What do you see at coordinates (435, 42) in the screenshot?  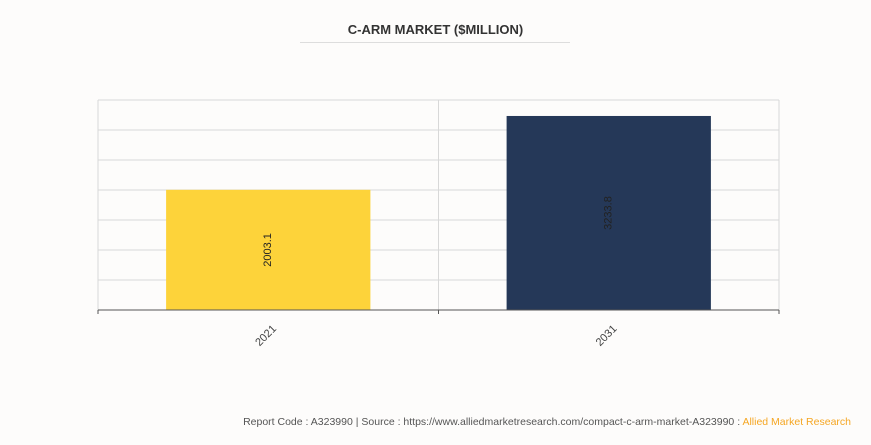 I see `title-underline` at bounding box center [435, 42].